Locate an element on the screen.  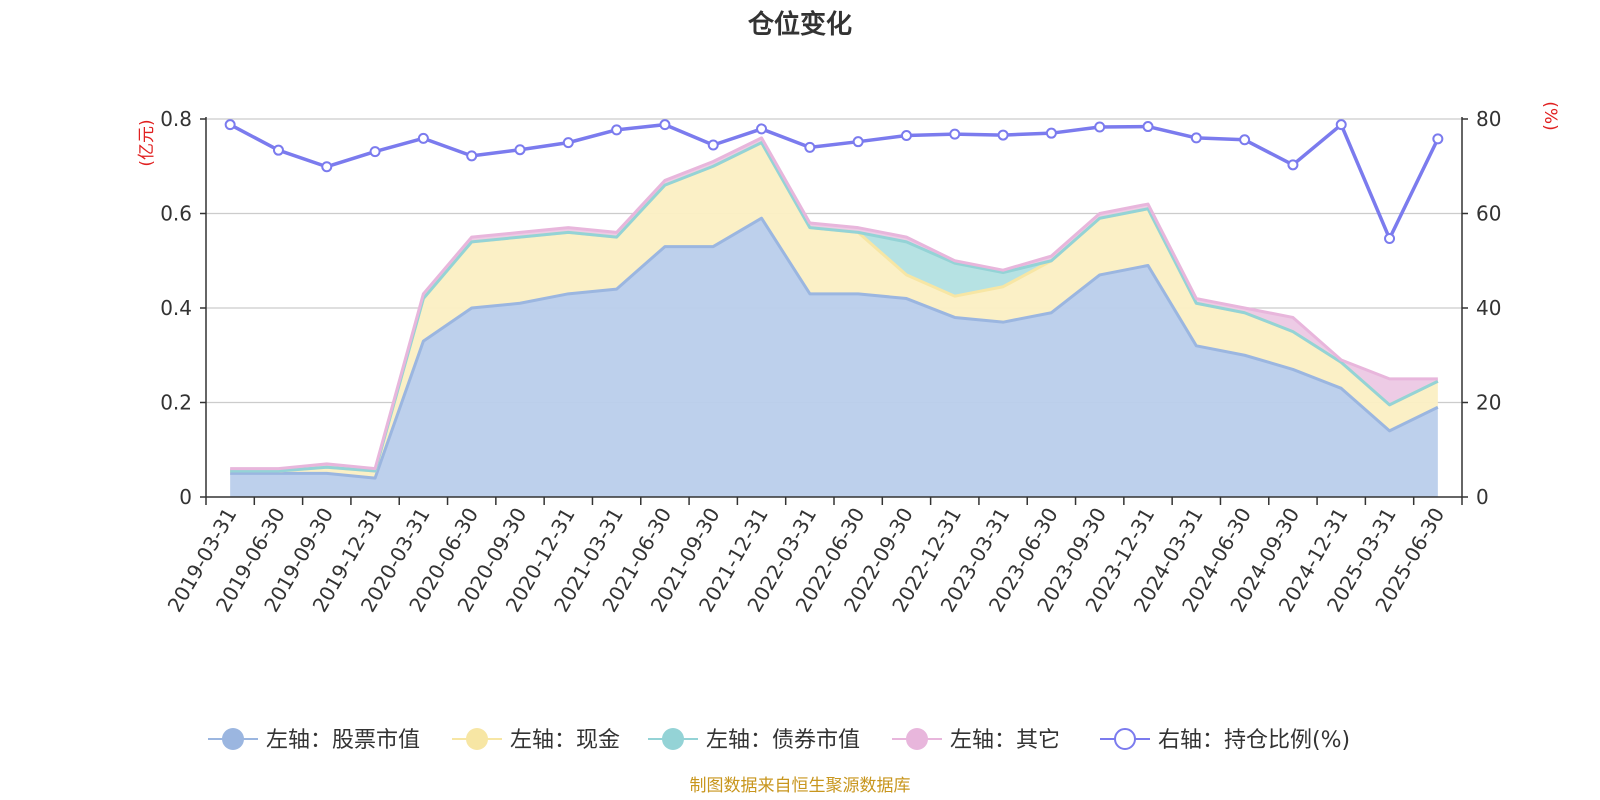
right-axis-tick-label: 40 is located at coordinates (1488, 308).